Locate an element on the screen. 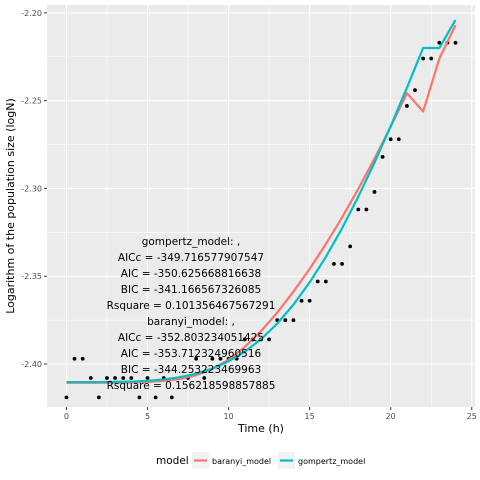  annotation-line: AIC = -353.712324960516 is located at coordinates (191, 354).